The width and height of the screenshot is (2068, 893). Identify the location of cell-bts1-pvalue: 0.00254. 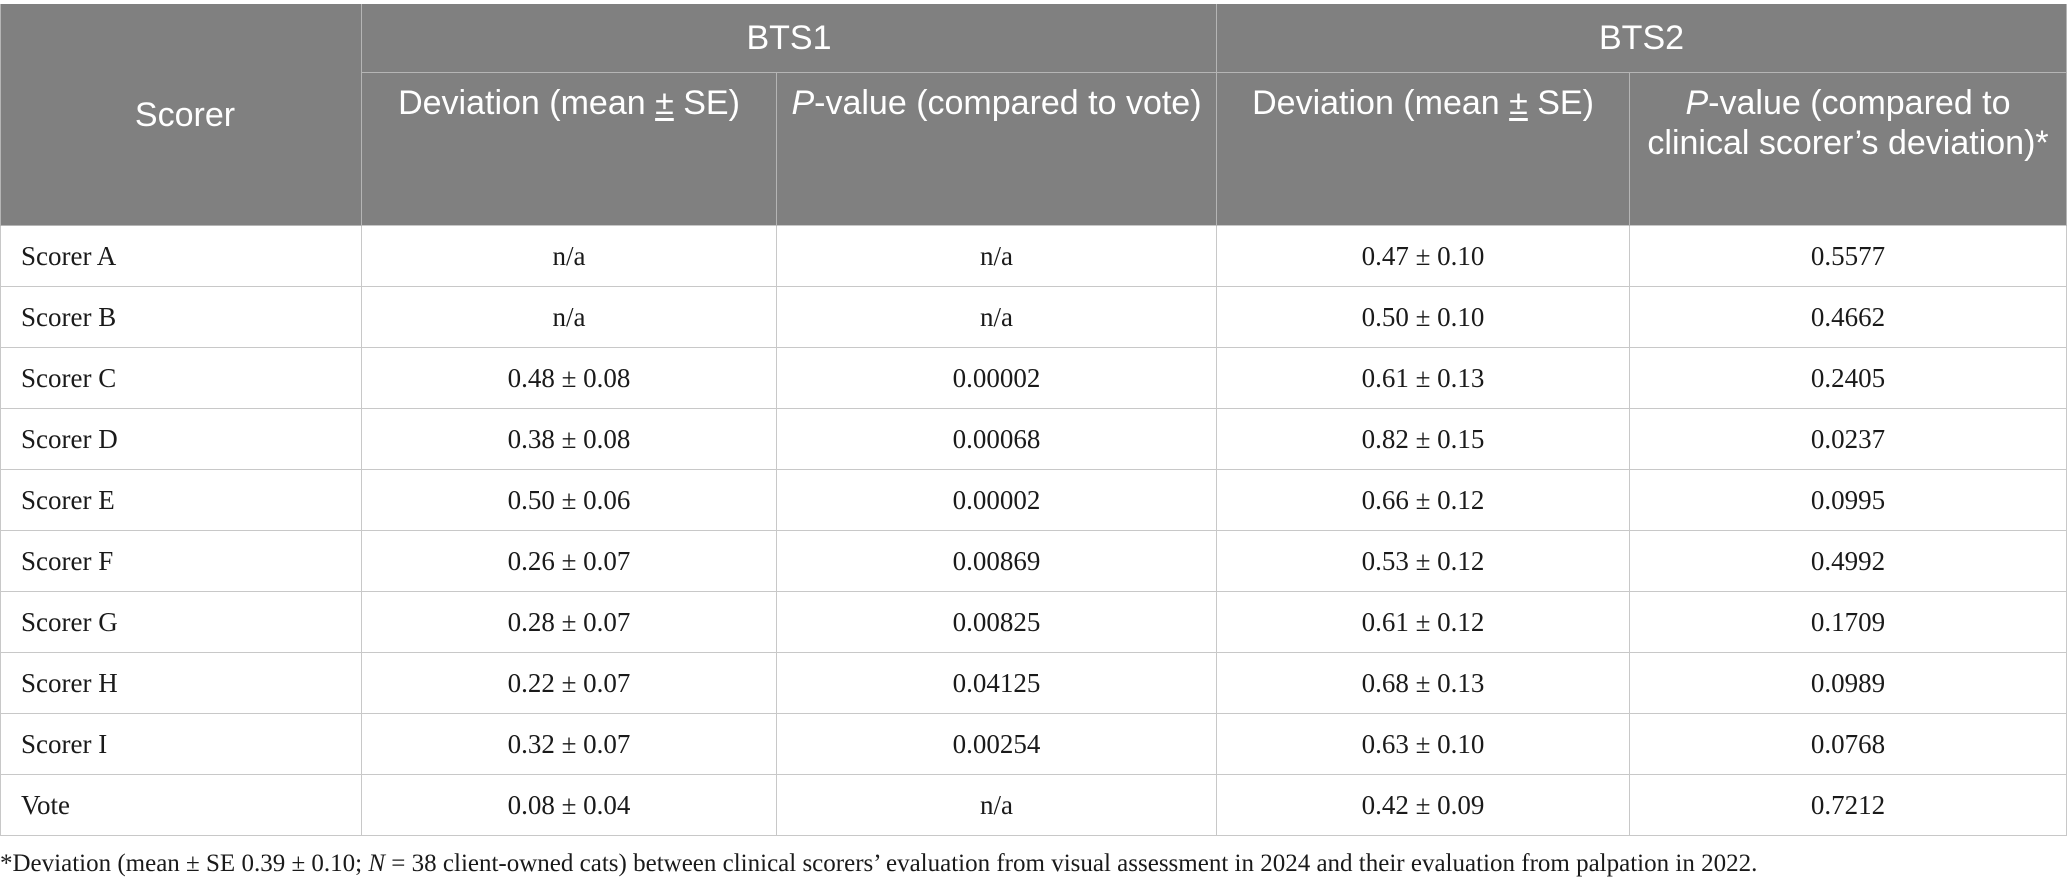
(996, 744).